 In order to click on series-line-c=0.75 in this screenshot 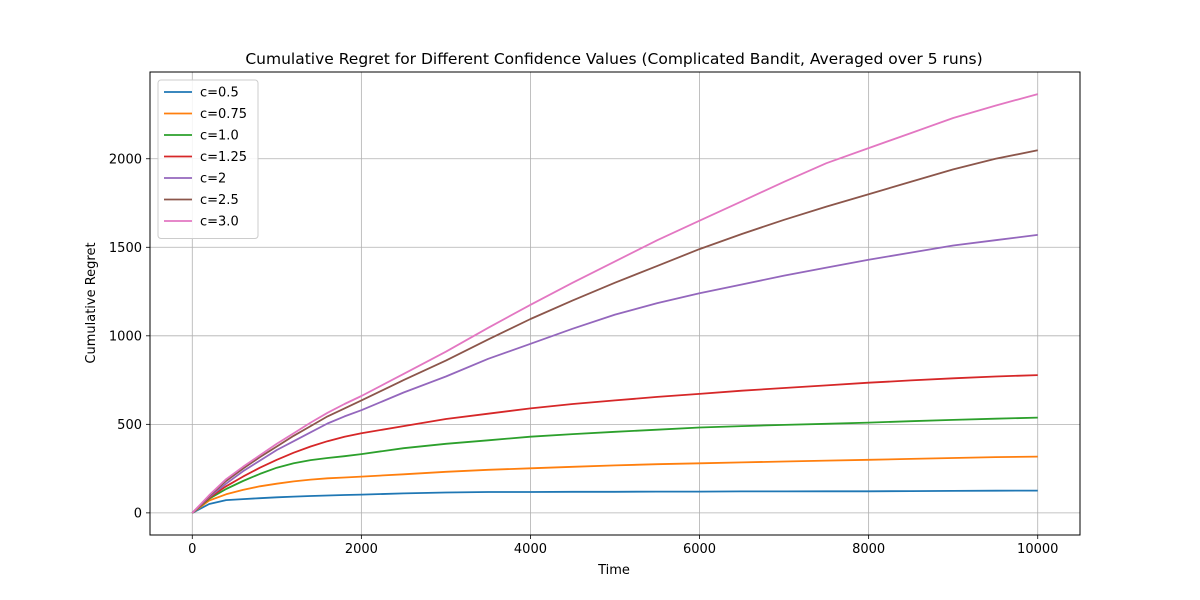, I will do `click(614, 484)`.